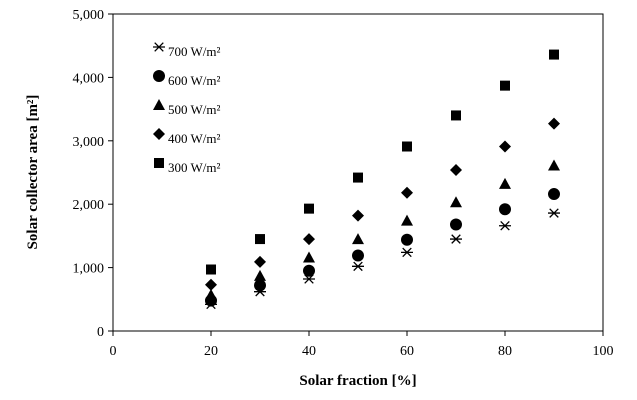 The image size is (637, 400). What do you see at coordinates (89, 15) in the screenshot?
I see `y-tick-label: 5,000` at bounding box center [89, 15].